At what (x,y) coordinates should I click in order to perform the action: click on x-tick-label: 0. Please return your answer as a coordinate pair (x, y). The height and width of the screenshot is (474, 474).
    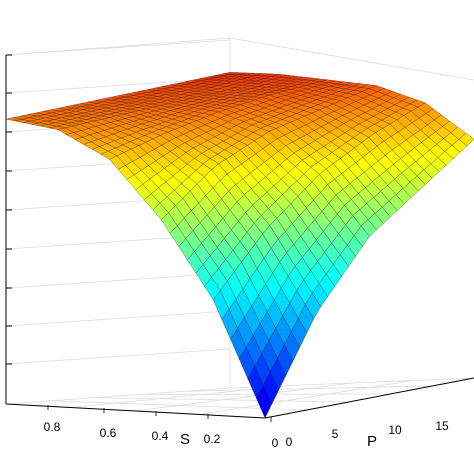
    Looking at the image, I should click on (275, 443).